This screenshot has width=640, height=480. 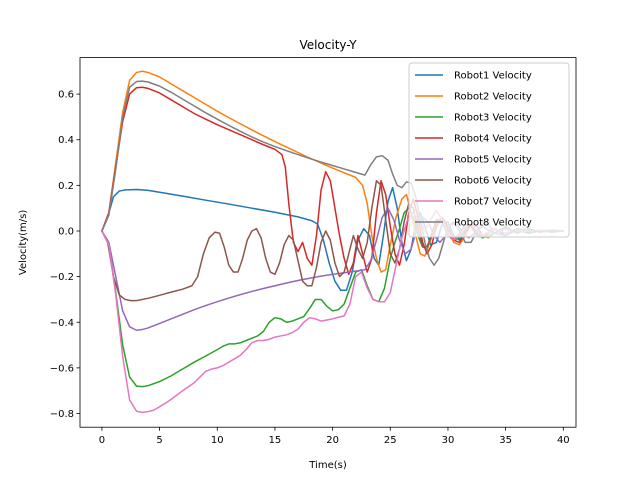 I want to click on x-tick-label: 40, so click(x=563, y=440).